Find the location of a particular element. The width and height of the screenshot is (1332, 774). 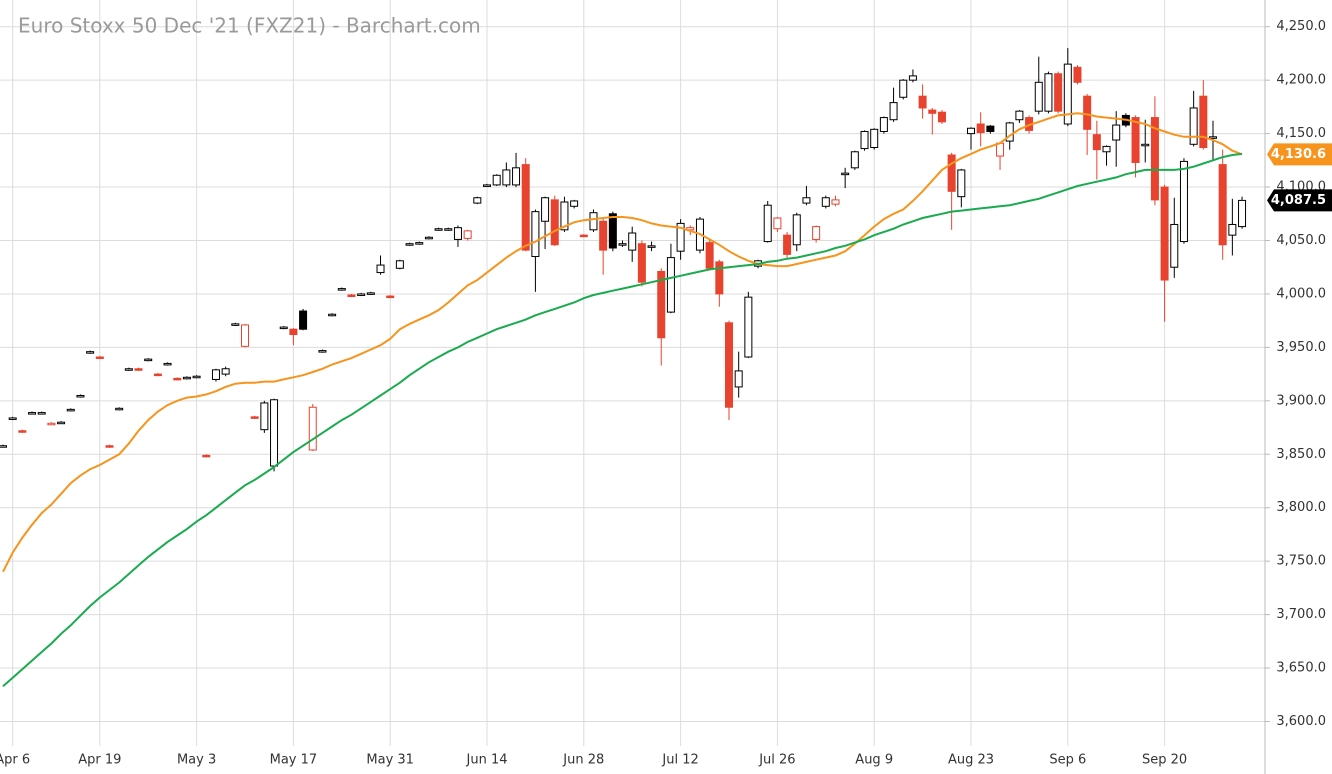

y-tick-label: 3,600.0 is located at coordinates (1301, 721).